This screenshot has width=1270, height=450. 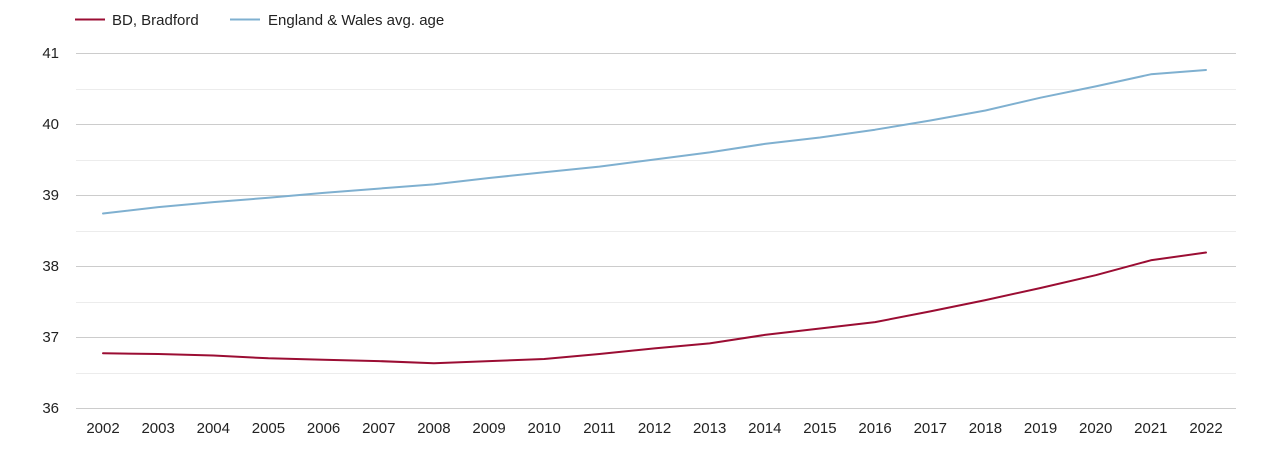 I want to click on legend-label: England & Wales avg. age, so click(x=356, y=20).